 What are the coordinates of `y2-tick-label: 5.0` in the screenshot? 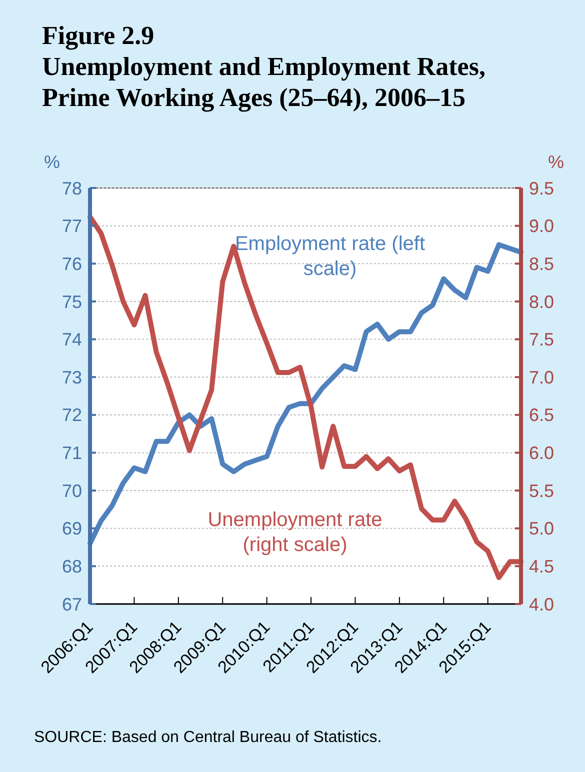 It's located at (541, 528).